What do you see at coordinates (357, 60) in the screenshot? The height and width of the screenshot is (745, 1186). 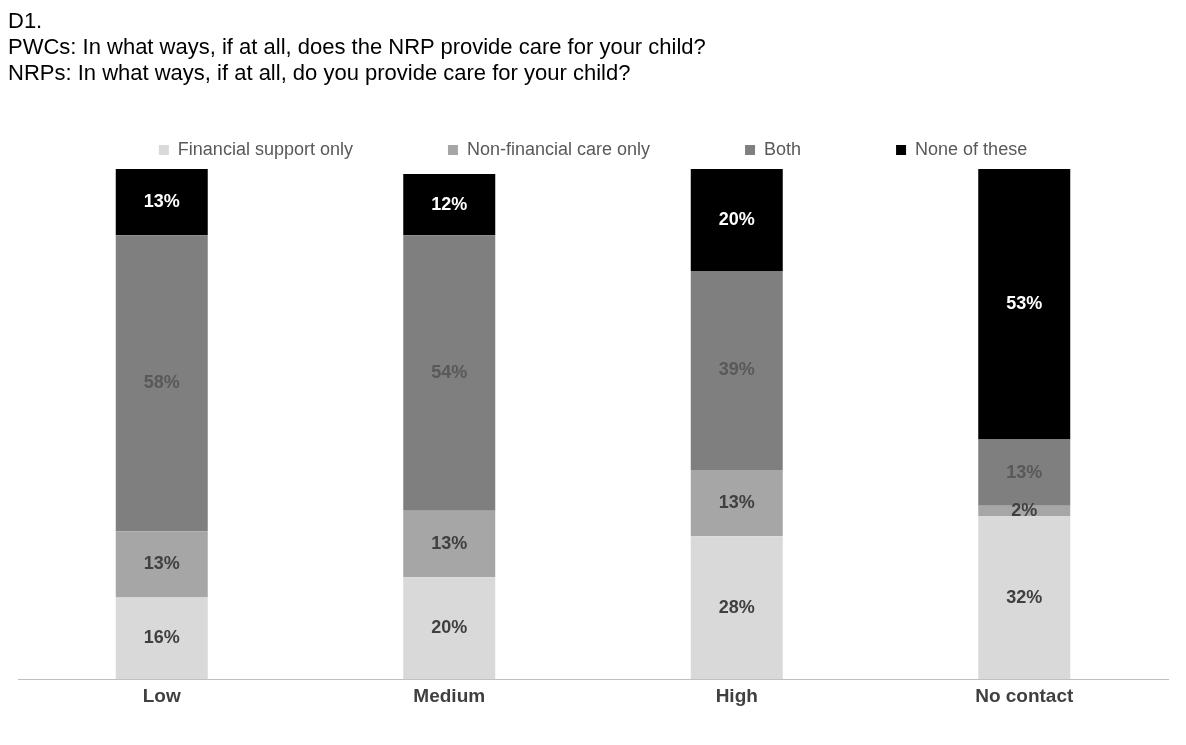 I see `chart-subtitle: PWCs: In what ways, if at all, does the NRP provide care for your child? NRPs: In what ways, if at all, do you provide care for your child?` at bounding box center [357, 60].